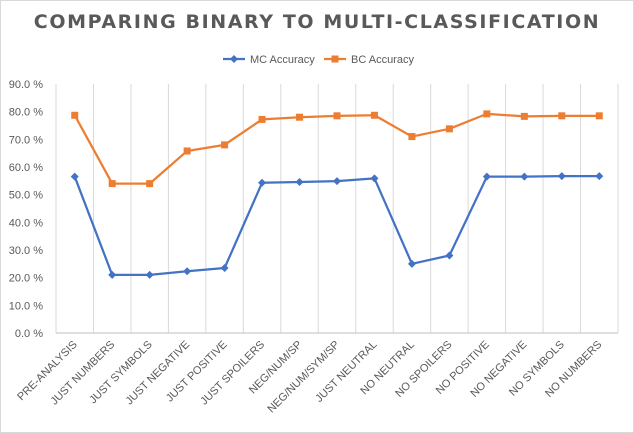 This screenshot has height=433, width=634. I want to click on y-tick-label: 10.0 %, so click(26, 306).